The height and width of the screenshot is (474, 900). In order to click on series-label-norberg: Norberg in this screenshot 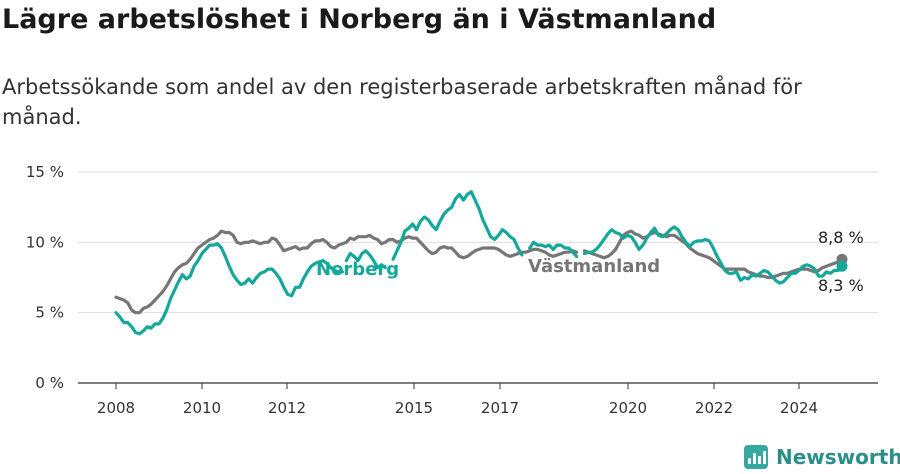, I will do `click(357, 269)`.